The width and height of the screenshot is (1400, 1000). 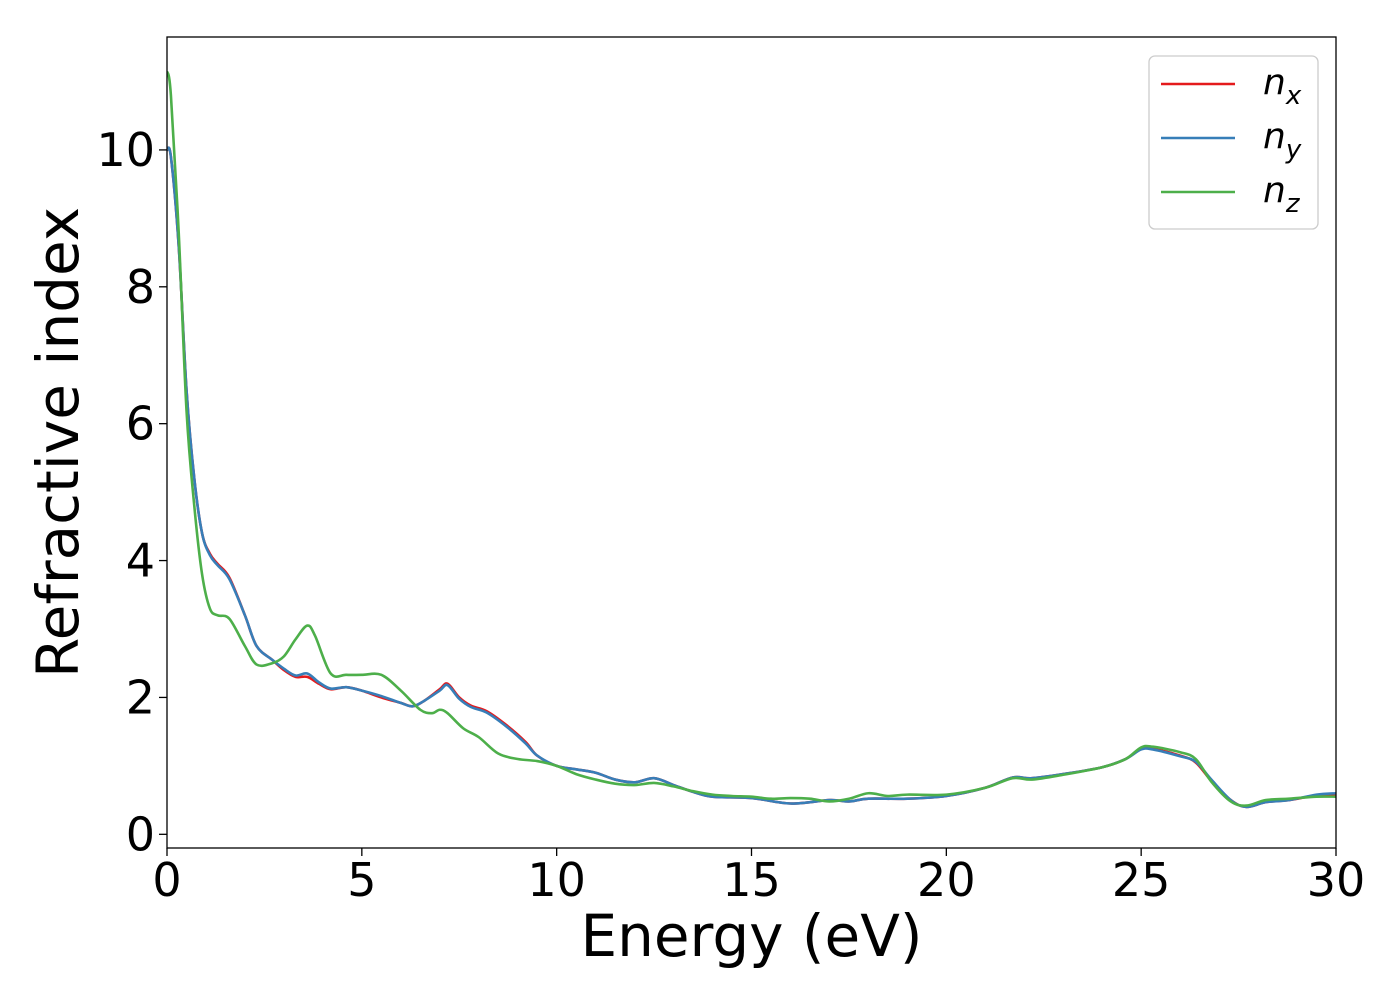 I want to click on x-tick-label: 20, so click(x=946, y=880).